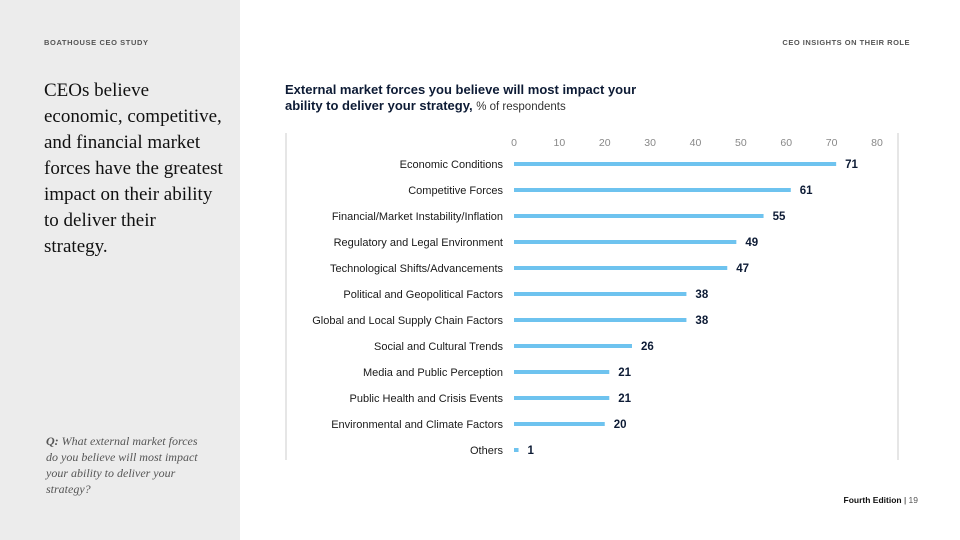 The image size is (960, 540). What do you see at coordinates (751, 243) in the screenshot?
I see `value-label: 49` at bounding box center [751, 243].